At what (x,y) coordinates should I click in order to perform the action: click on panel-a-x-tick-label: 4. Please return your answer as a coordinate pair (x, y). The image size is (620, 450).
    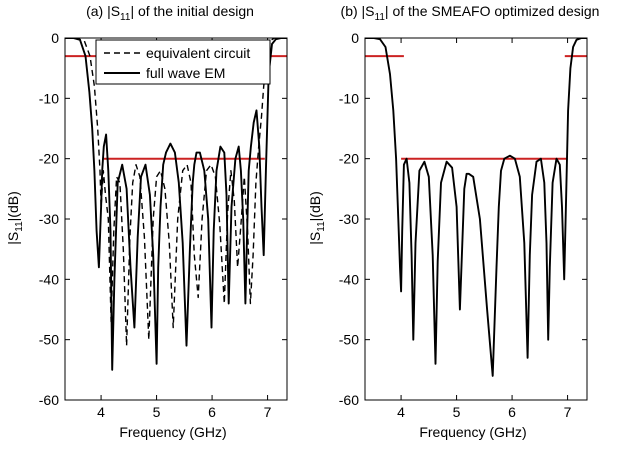
    Looking at the image, I should click on (101, 412).